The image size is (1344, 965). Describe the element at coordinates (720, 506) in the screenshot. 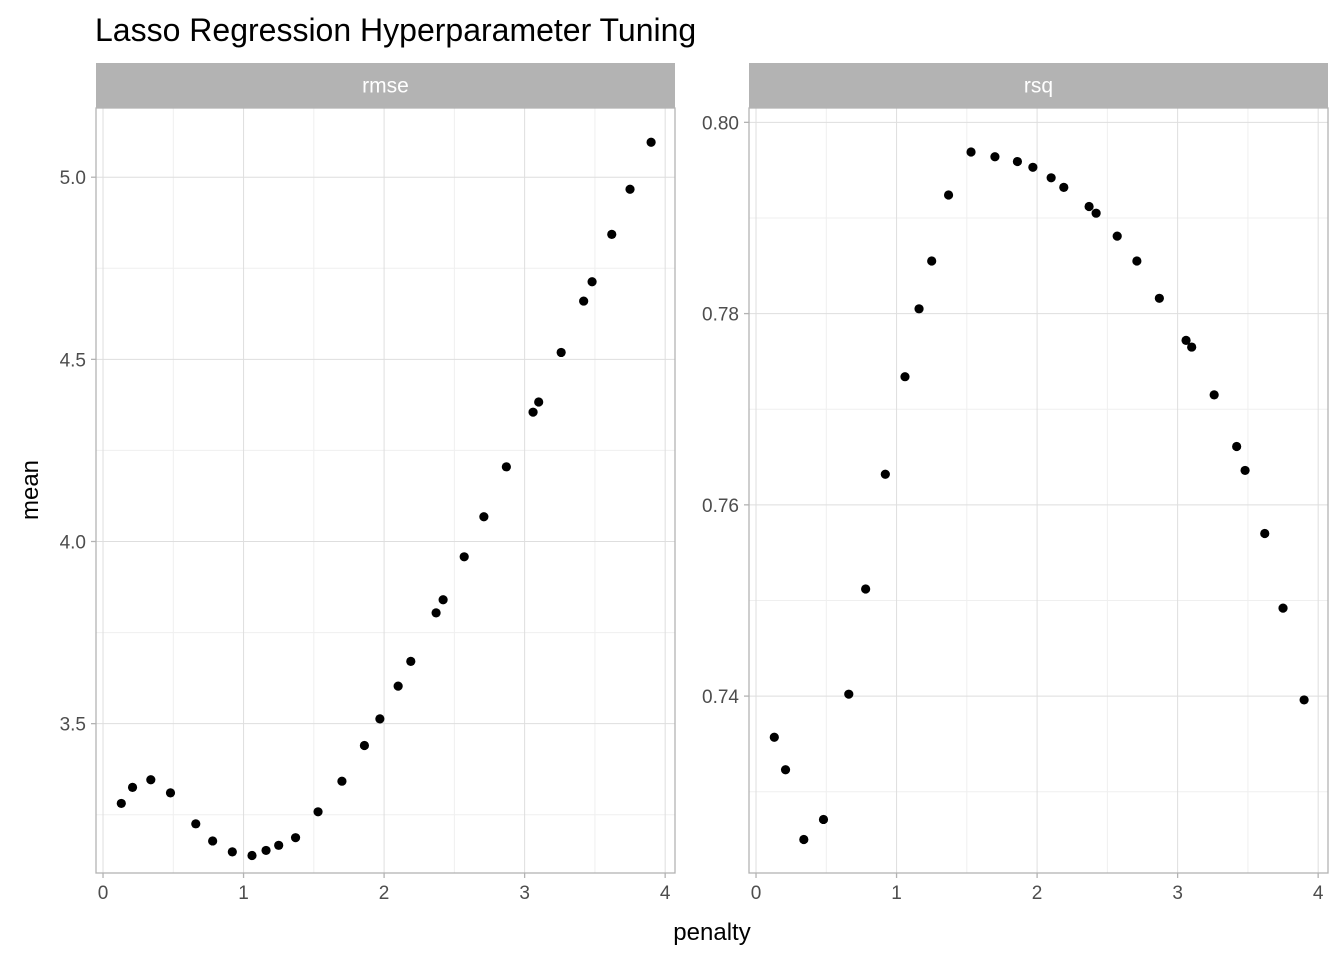

I see `y-tick-label: 0.76` at that location.